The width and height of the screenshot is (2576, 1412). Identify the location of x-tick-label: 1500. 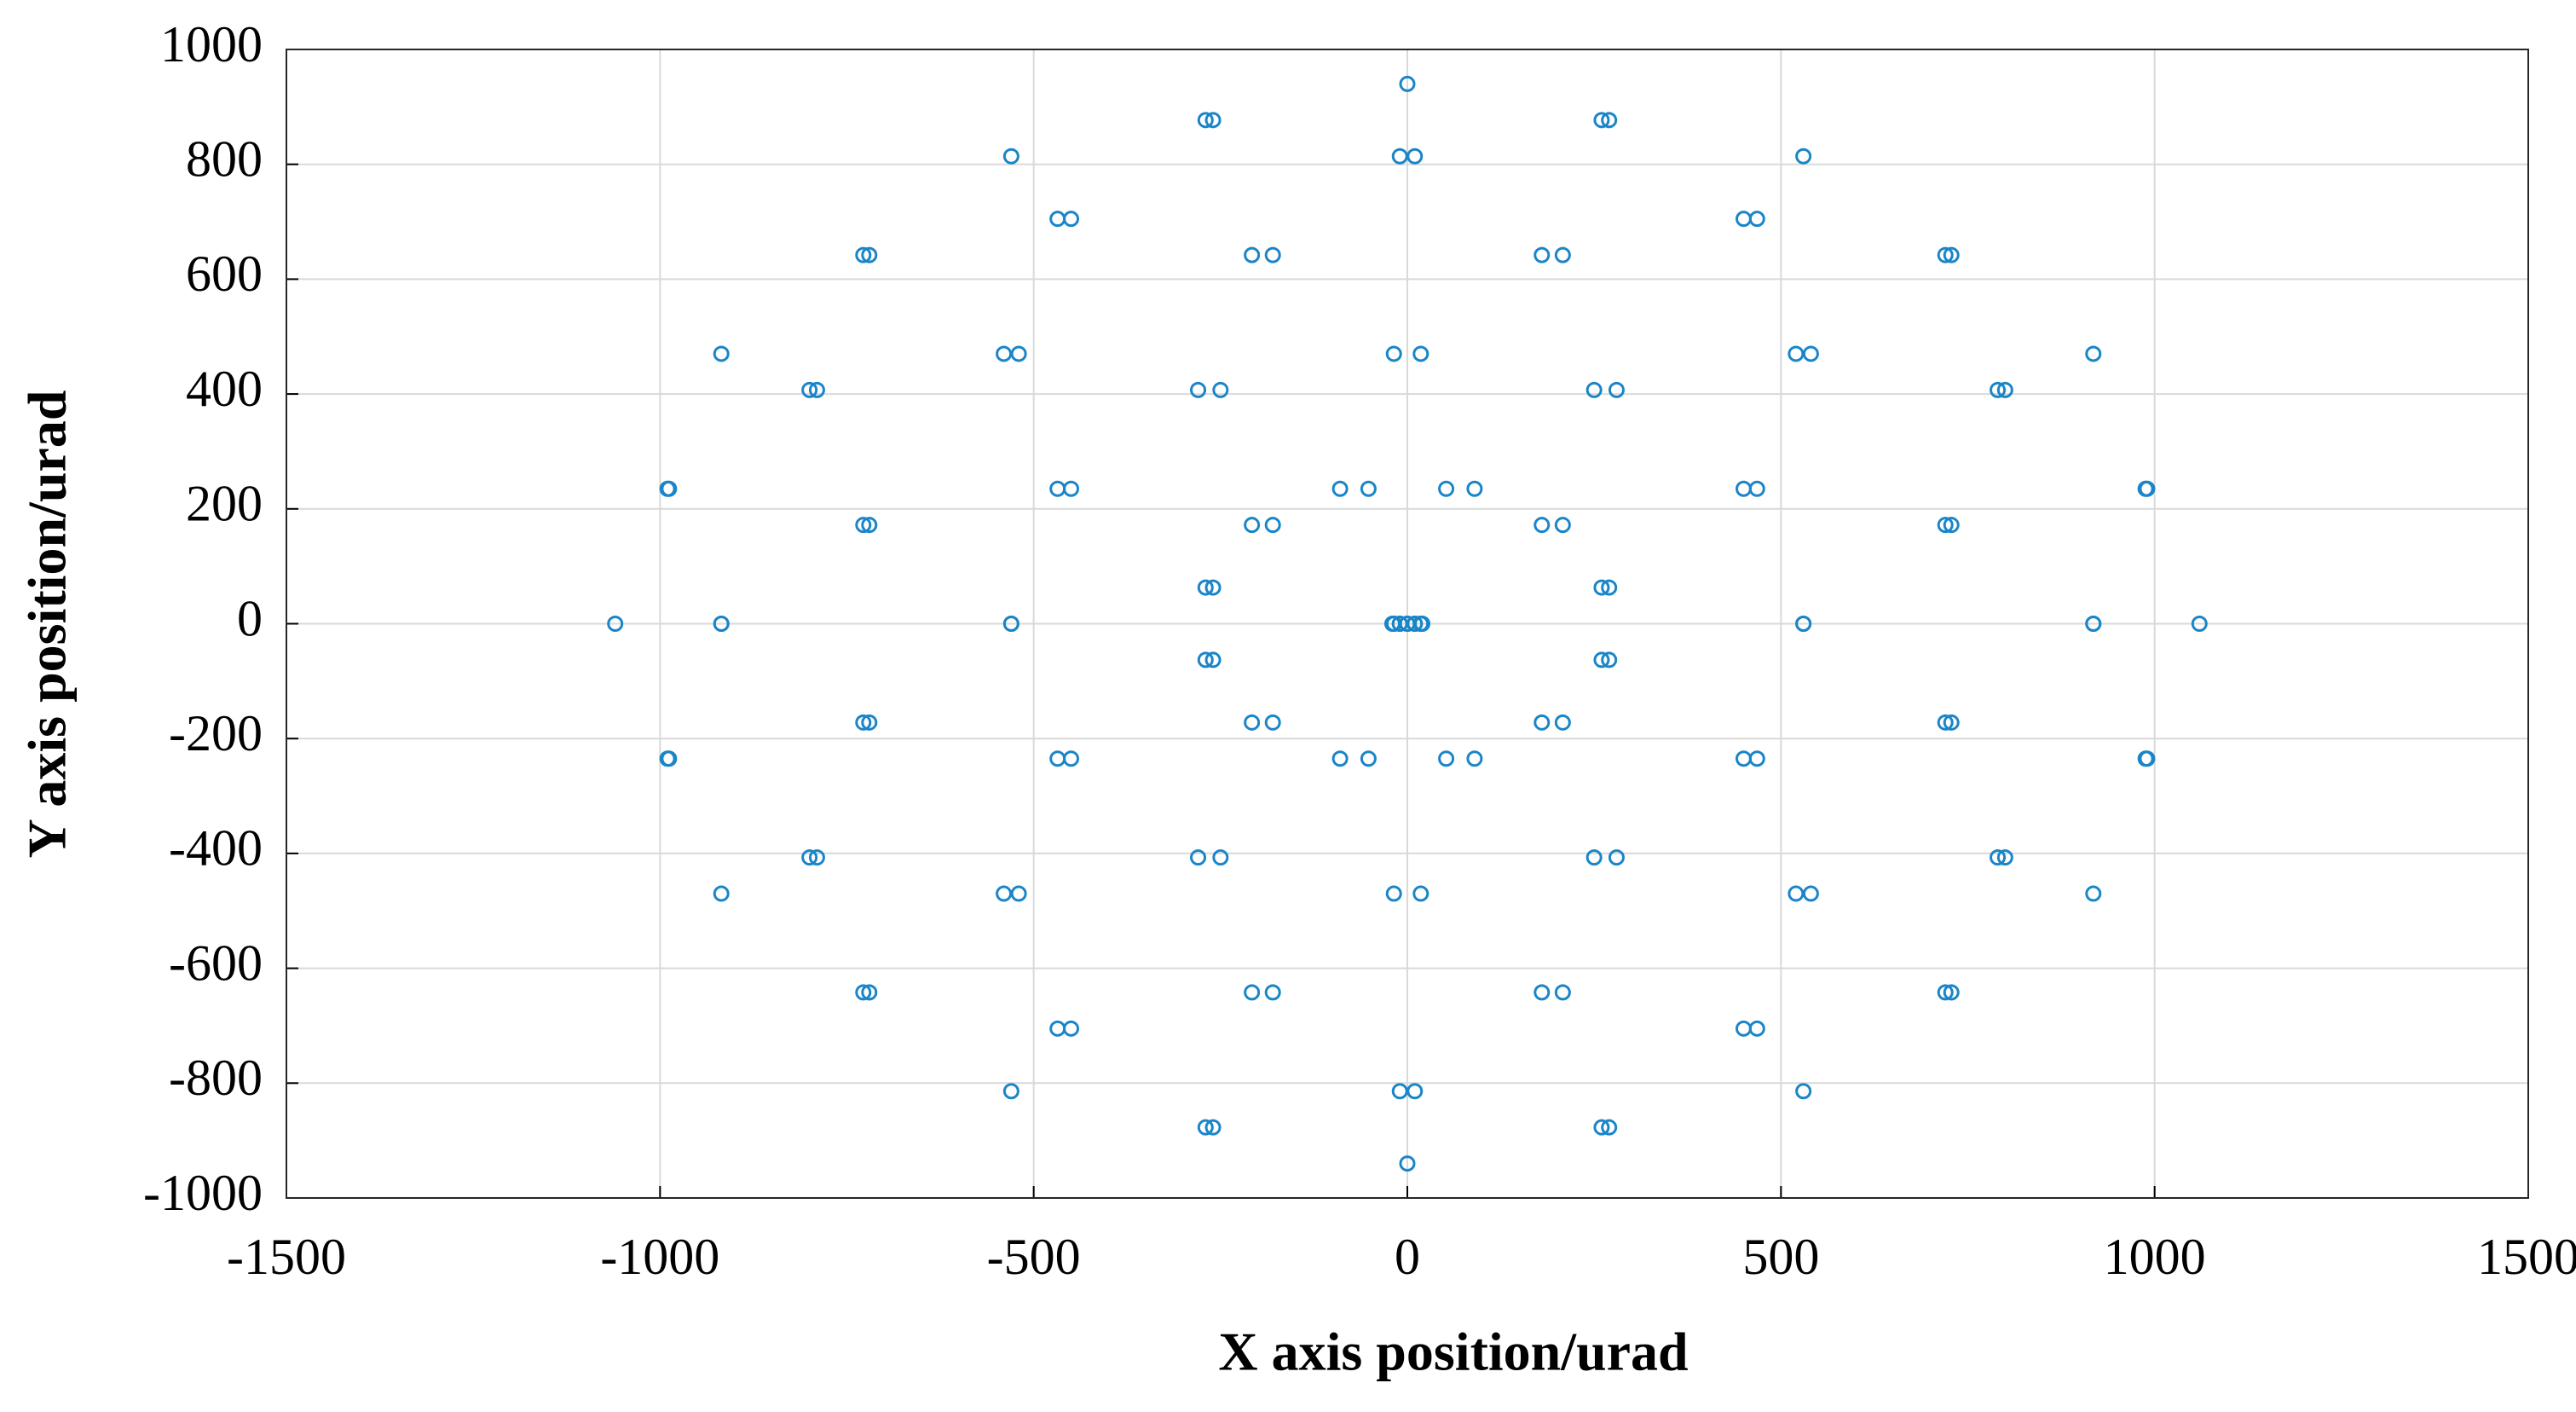
(2526, 1257).